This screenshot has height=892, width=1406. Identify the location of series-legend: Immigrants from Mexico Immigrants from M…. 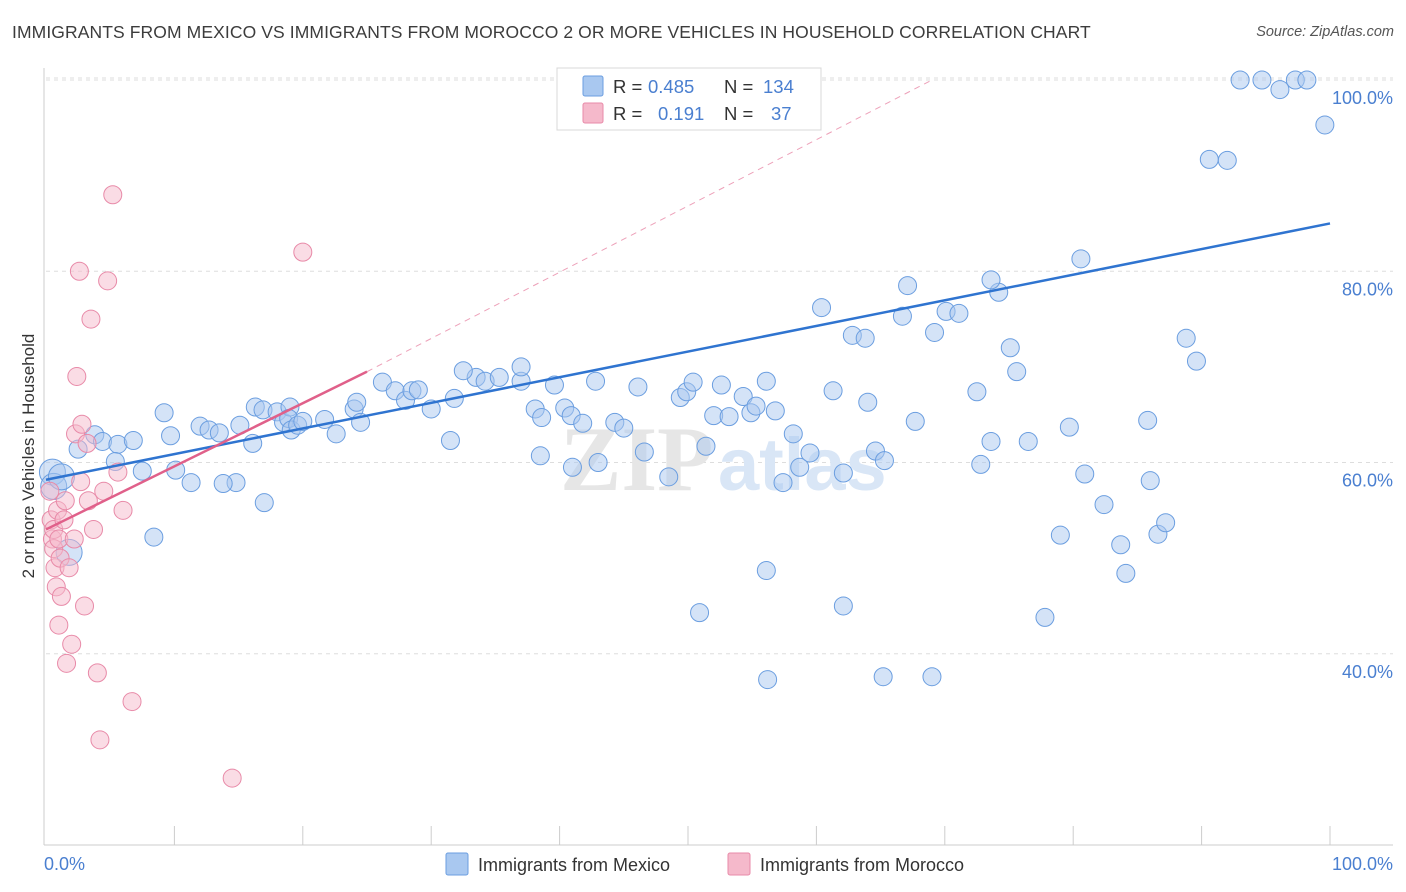
(704, 864).